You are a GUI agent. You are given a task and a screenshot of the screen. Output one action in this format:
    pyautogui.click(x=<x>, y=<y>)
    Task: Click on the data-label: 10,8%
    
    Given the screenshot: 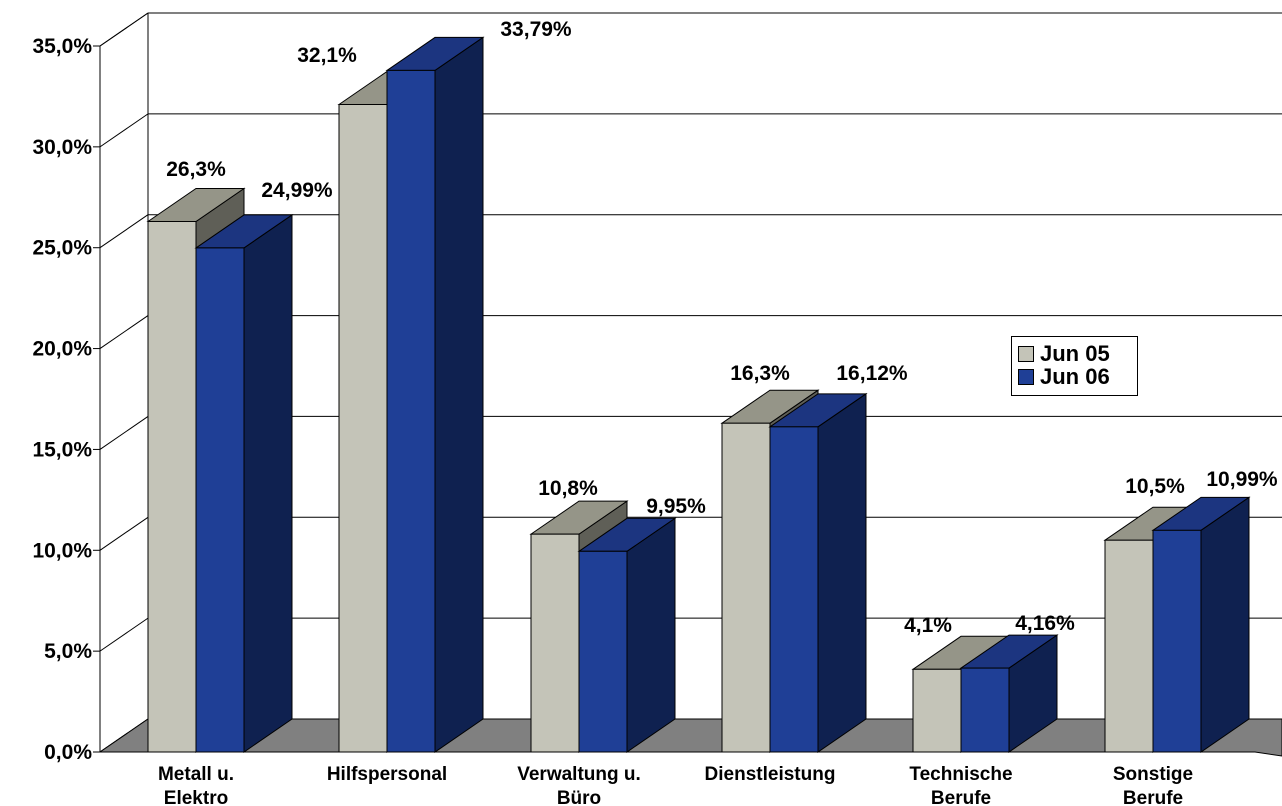 What is the action you would take?
    pyautogui.click(x=568, y=488)
    